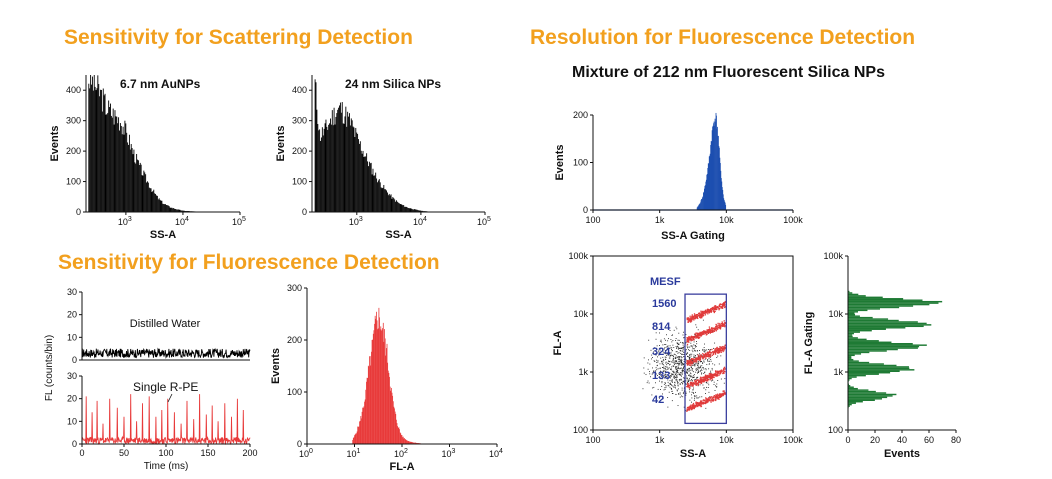 Image resolution: width=1052 pixels, height=479 pixels. Describe the element at coordinates (49, 368) in the screenshot. I see `y-axis-label: FL (counts/bin)` at that location.